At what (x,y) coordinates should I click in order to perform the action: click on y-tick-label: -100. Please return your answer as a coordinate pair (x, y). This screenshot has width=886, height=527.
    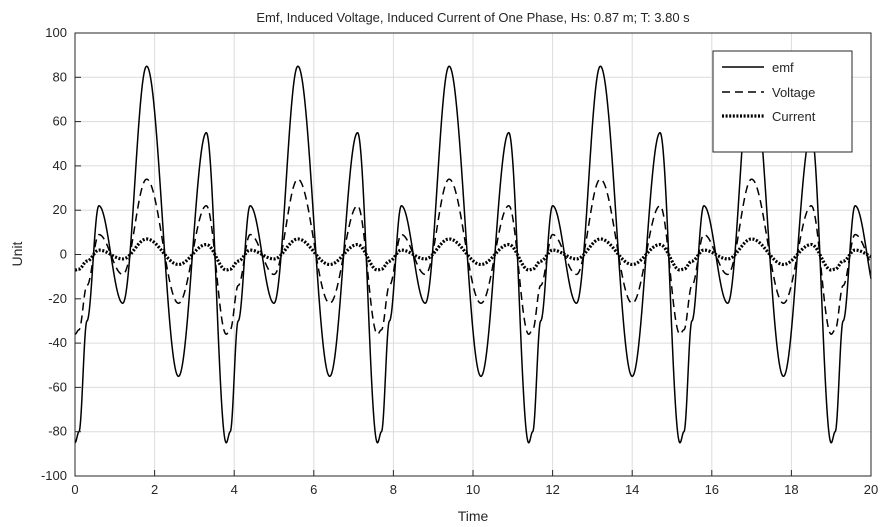
    Looking at the image, I should click on (54, 475).